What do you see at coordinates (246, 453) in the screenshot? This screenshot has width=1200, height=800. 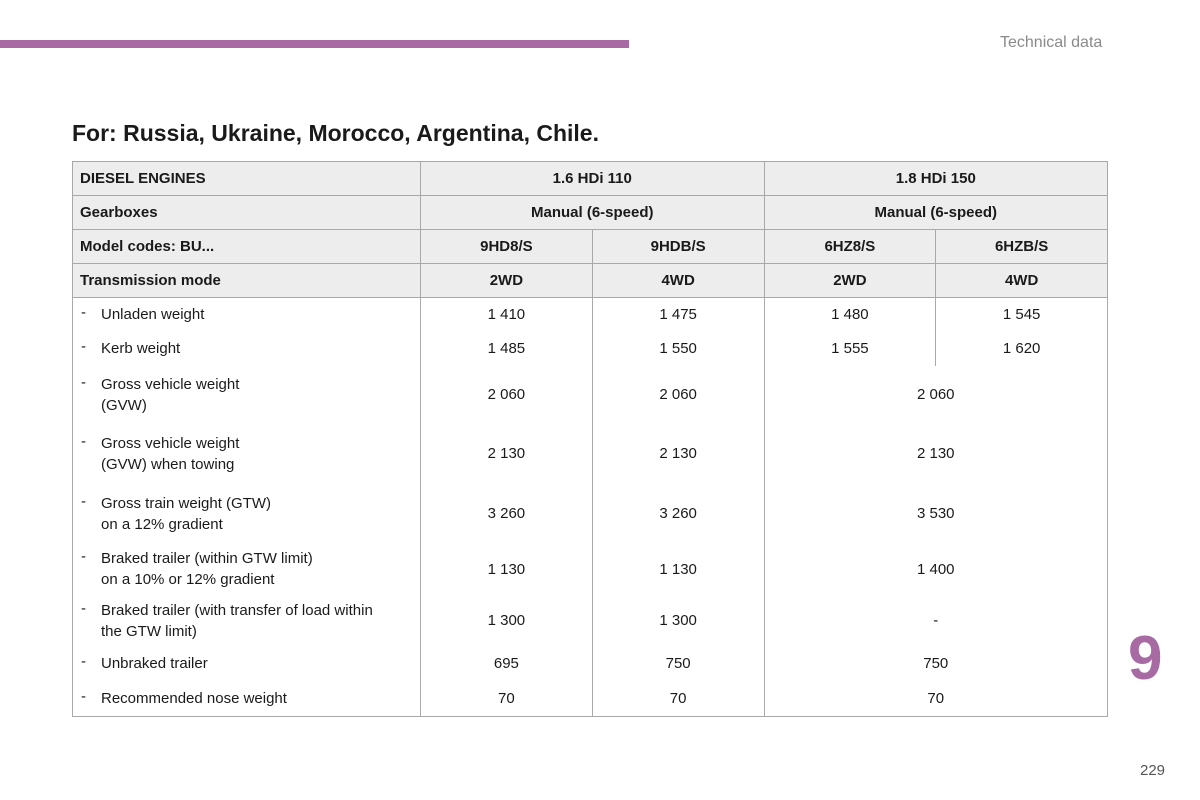 I see `row-label: - Gross vehicle weight (GVW) when towing` at bounding box center [246, 453].